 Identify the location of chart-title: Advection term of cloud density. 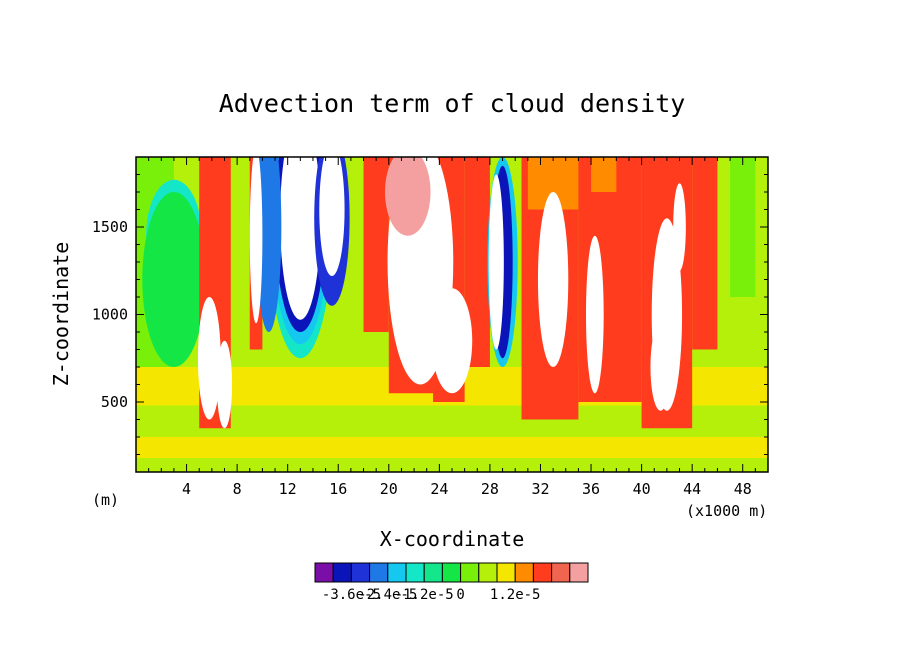
(452, 103).